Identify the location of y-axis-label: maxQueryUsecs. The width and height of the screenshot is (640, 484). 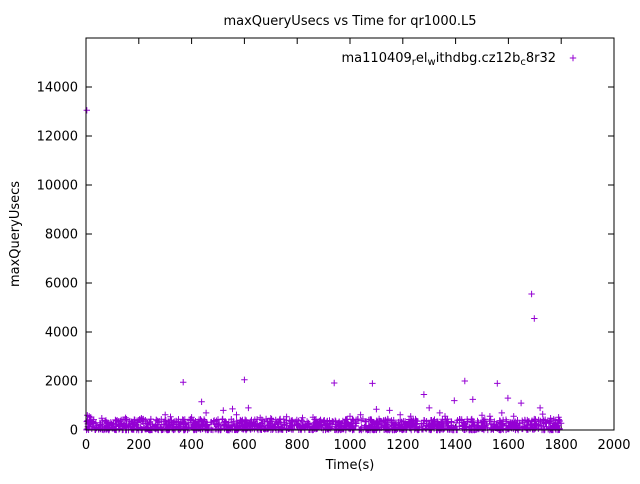
(15, 234).